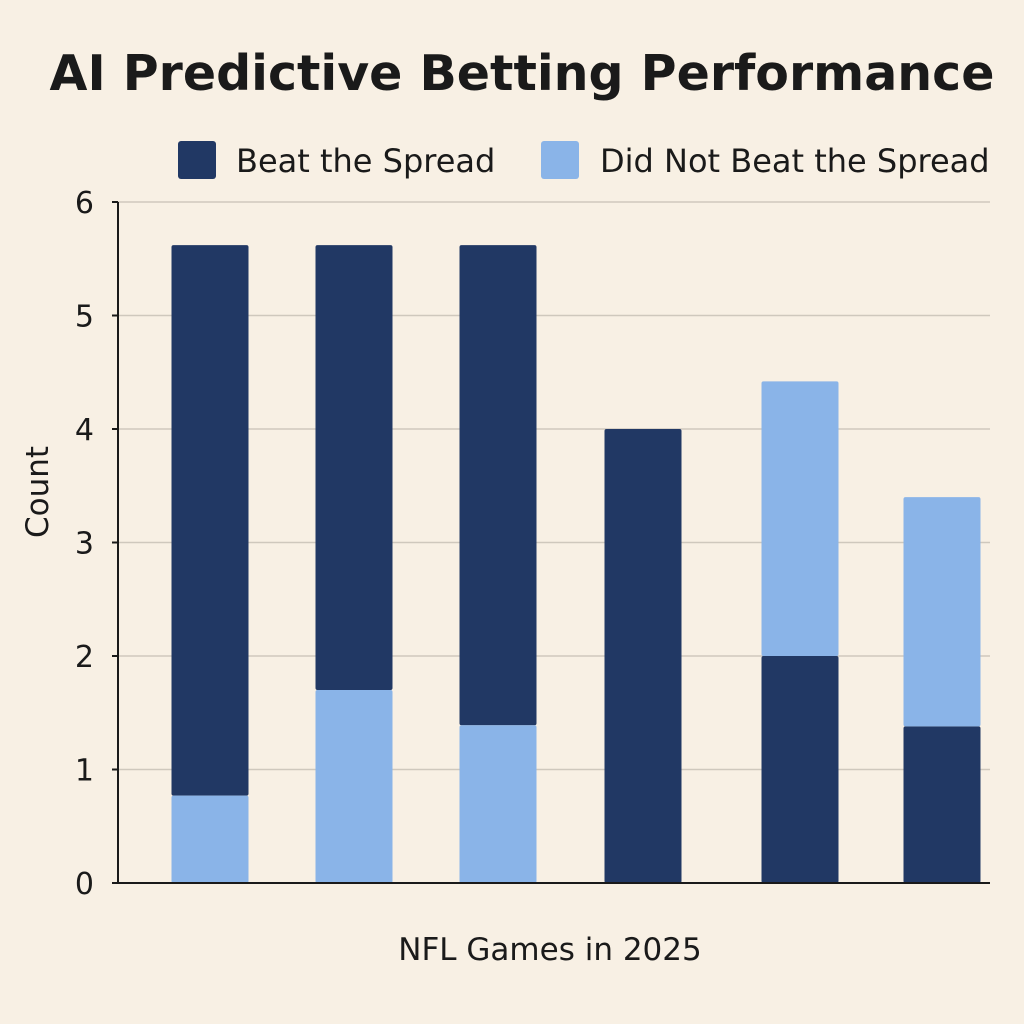 Image resolution: width=1024 pixels, height=1024 pixels. I want to click on y-tick-label: 0, so click(84, 884).